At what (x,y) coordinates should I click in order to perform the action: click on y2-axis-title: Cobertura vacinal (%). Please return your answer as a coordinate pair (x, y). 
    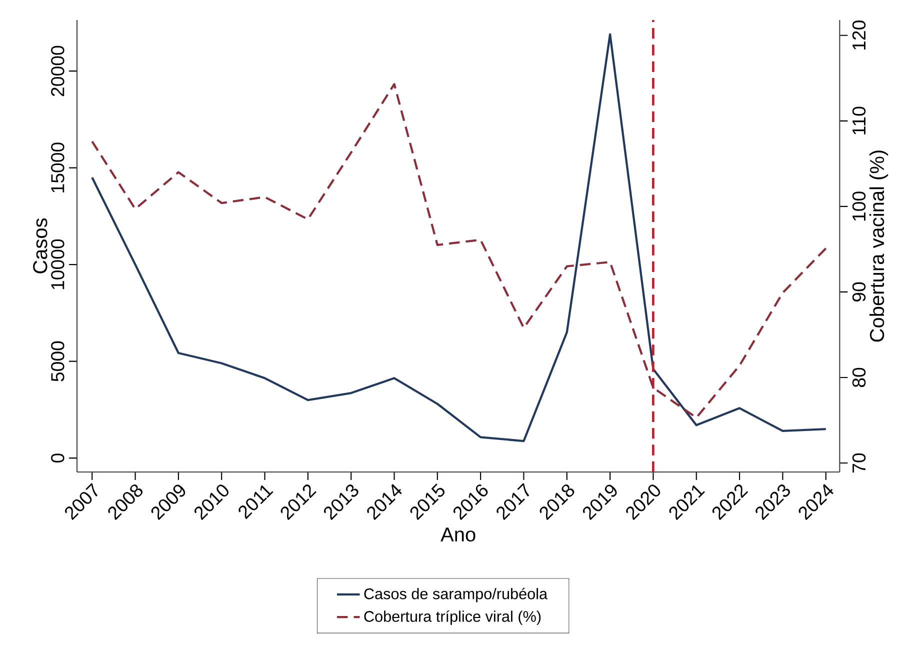
    Looking at the image, I should click on (878, 246).